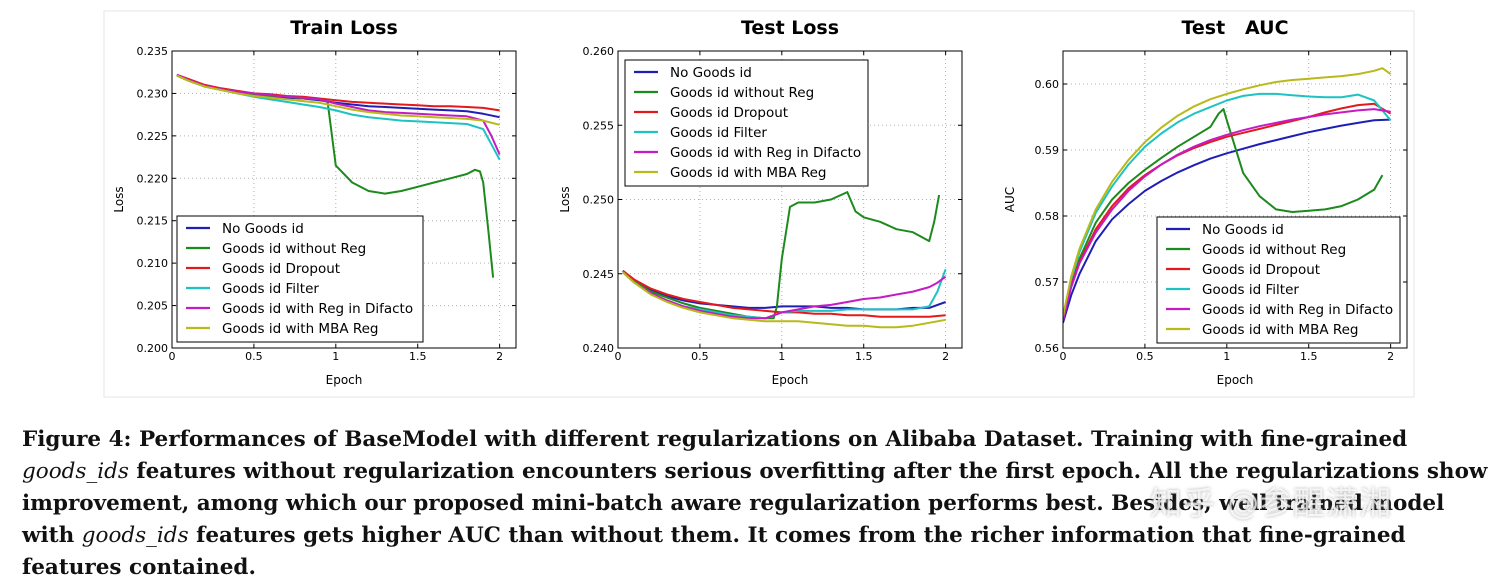 The width and height of the screenshot is (1511, 584). I want to click on caption-italic-2: goods_ids, so click(135, 535).